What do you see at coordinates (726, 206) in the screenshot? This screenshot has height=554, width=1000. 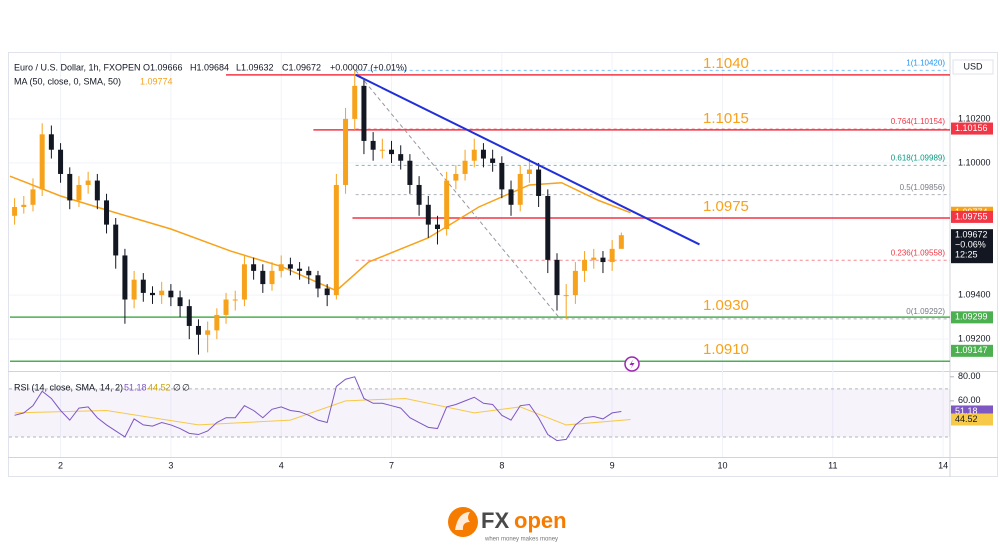 I see `level-label: 1.0975` at bounding box center [726, 206].